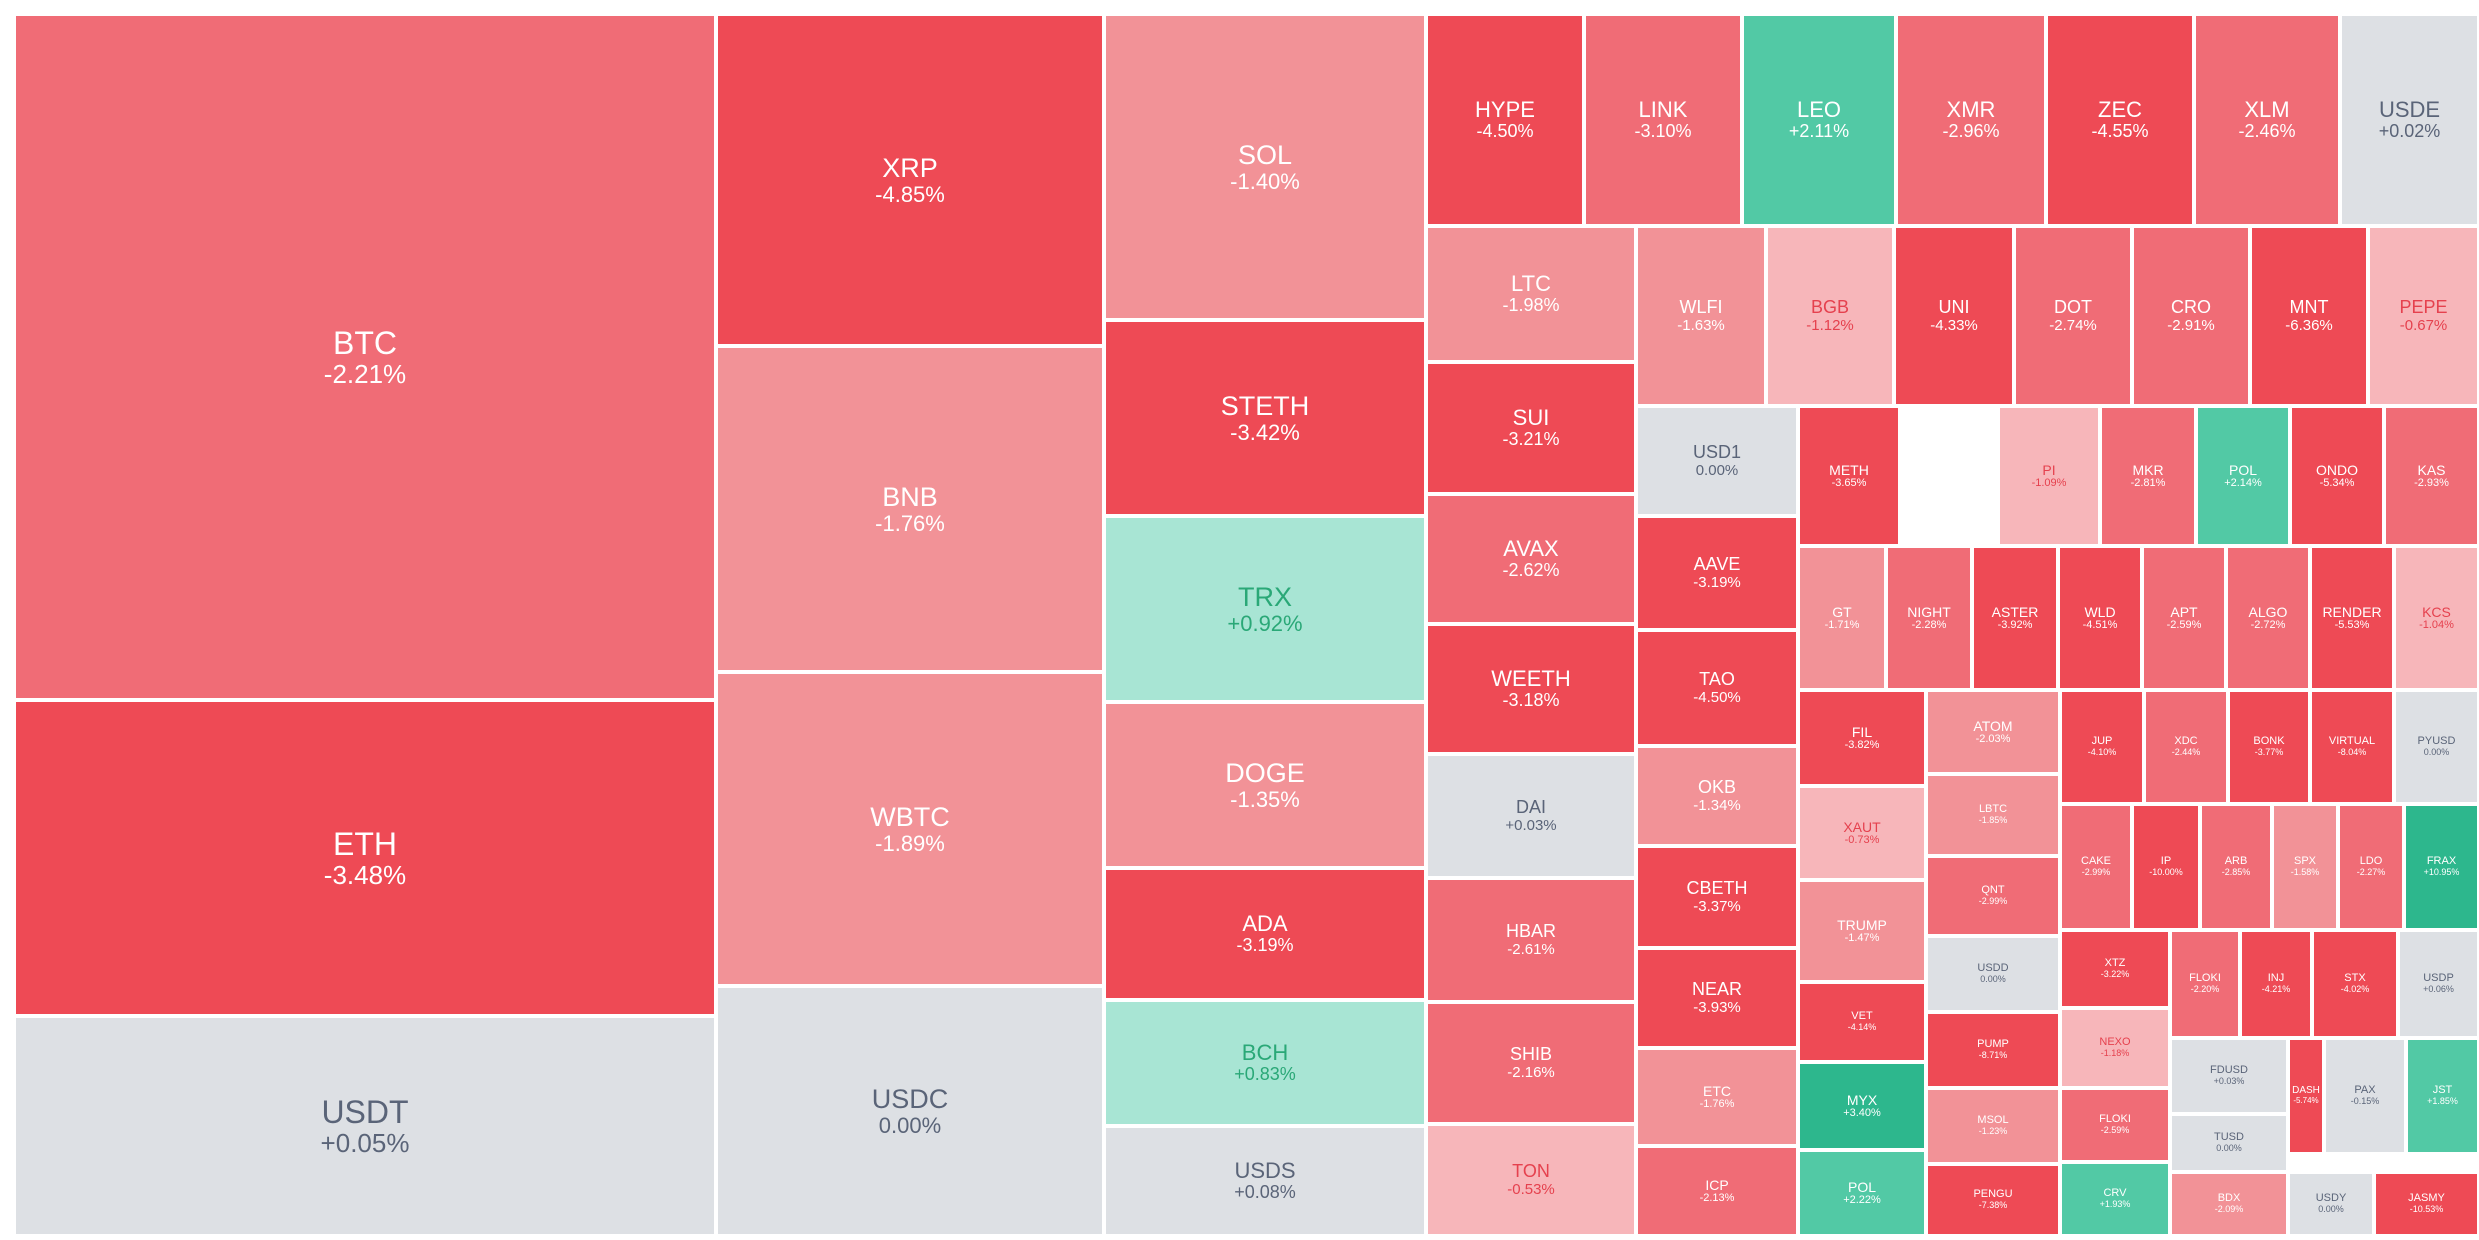  Describe the element at coordinates (2309, 316) in the screenshot. I see `treemap-tile-mnt: MNT -6.36%` at that location.